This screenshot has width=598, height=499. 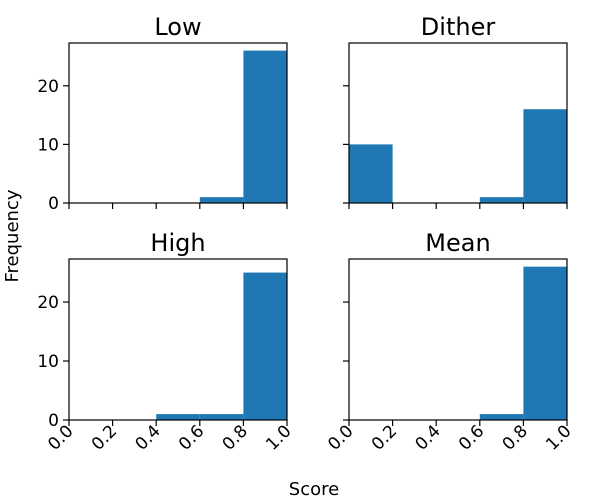 What do you see at coordinates (178, 123) in the screenshot?
I see `low-axes-frame` at bounding box center [178, 123].